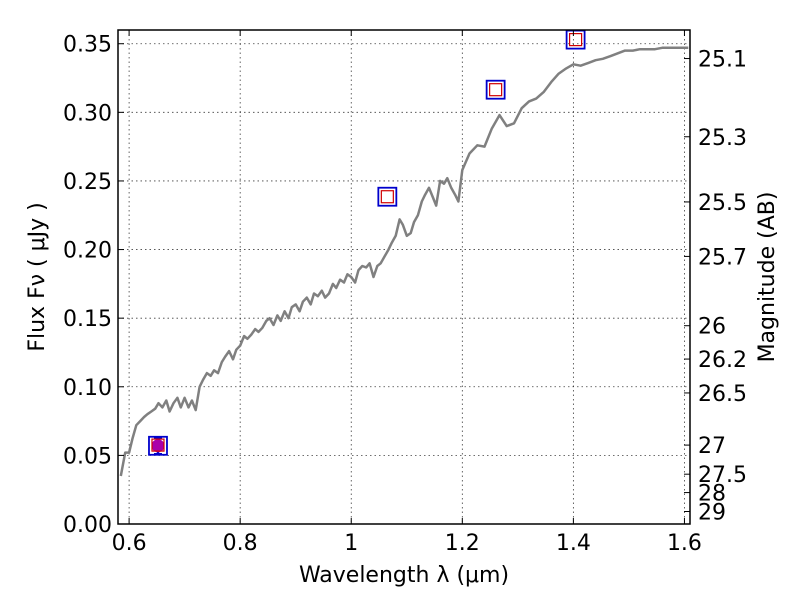  Describe the element at coordinates (722, 257) in the screenshot. I see `mag-tick-label: 25.7` at that location.